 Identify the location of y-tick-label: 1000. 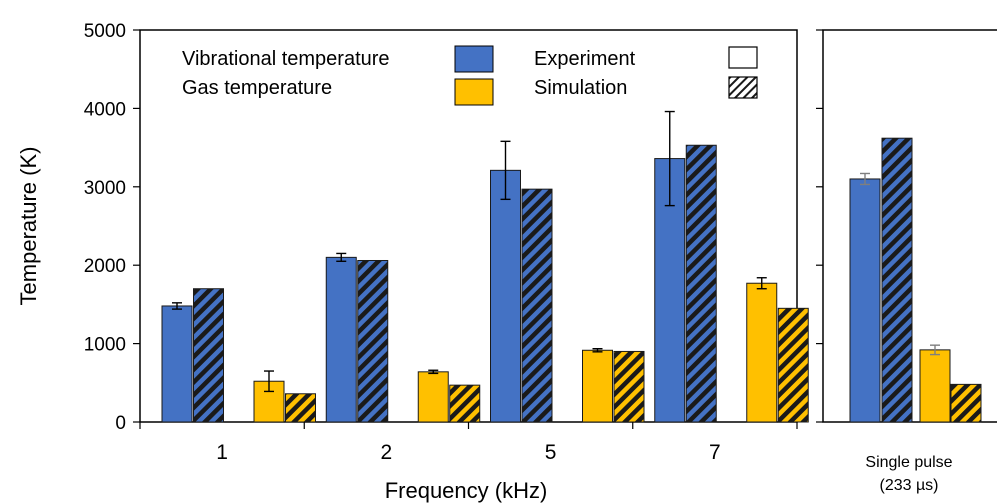
(105, 345).